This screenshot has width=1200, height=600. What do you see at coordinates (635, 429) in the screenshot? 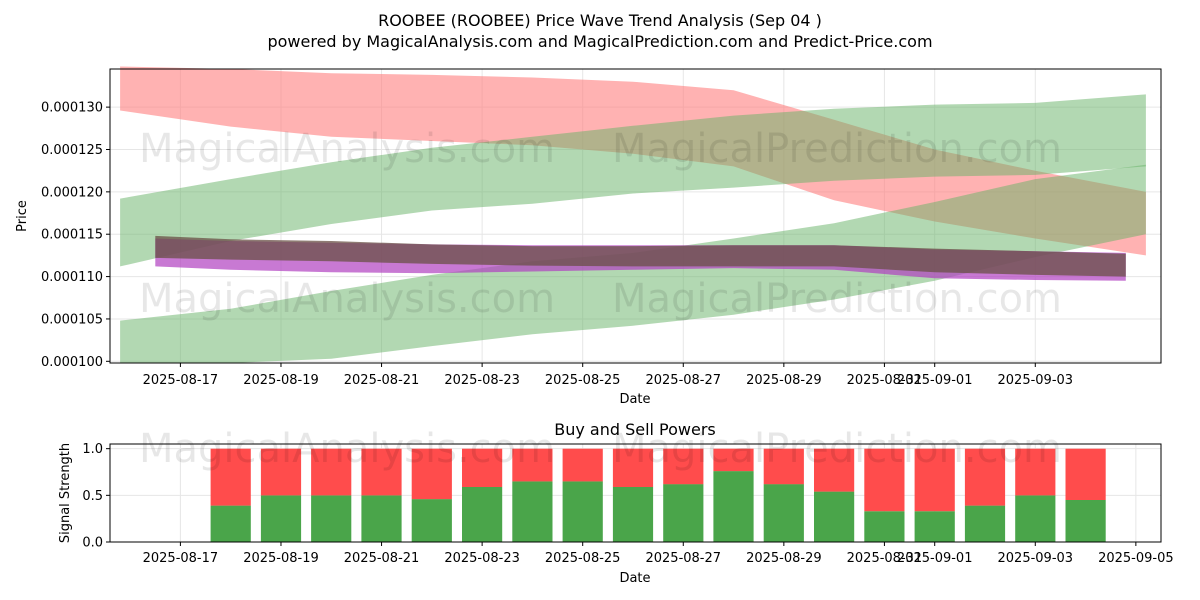
I see `signal-panel-title: Buy and Sell Powers` at bounding box center [635, 429].